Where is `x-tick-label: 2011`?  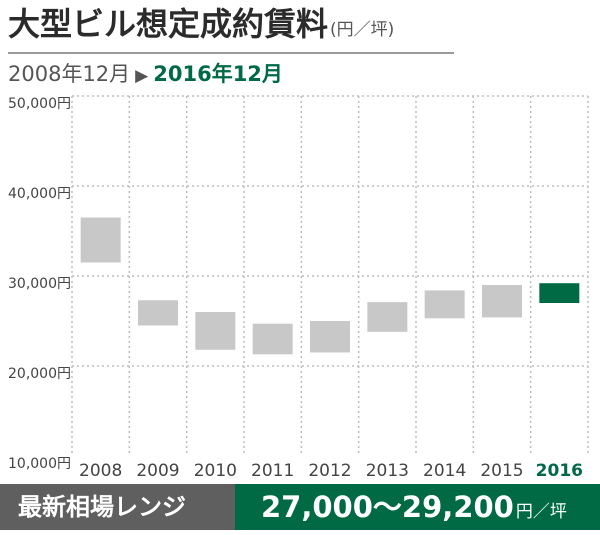
x-tick-label: 2011 is located at coordinates (272, 471).